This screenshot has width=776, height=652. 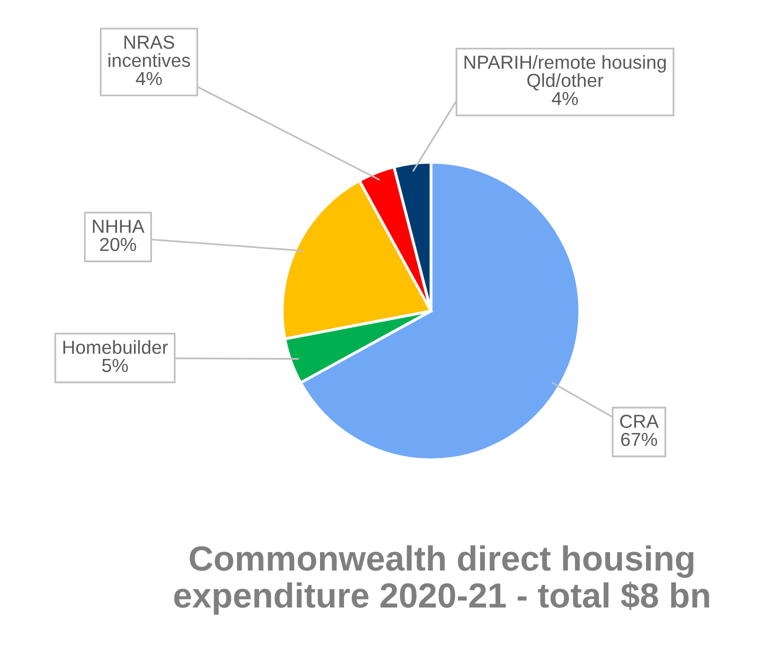 What do you see at coordinates (149, 52) in the screenshot?
I see `slice-label: NRAS incentives` at bounding box center [149, 52].